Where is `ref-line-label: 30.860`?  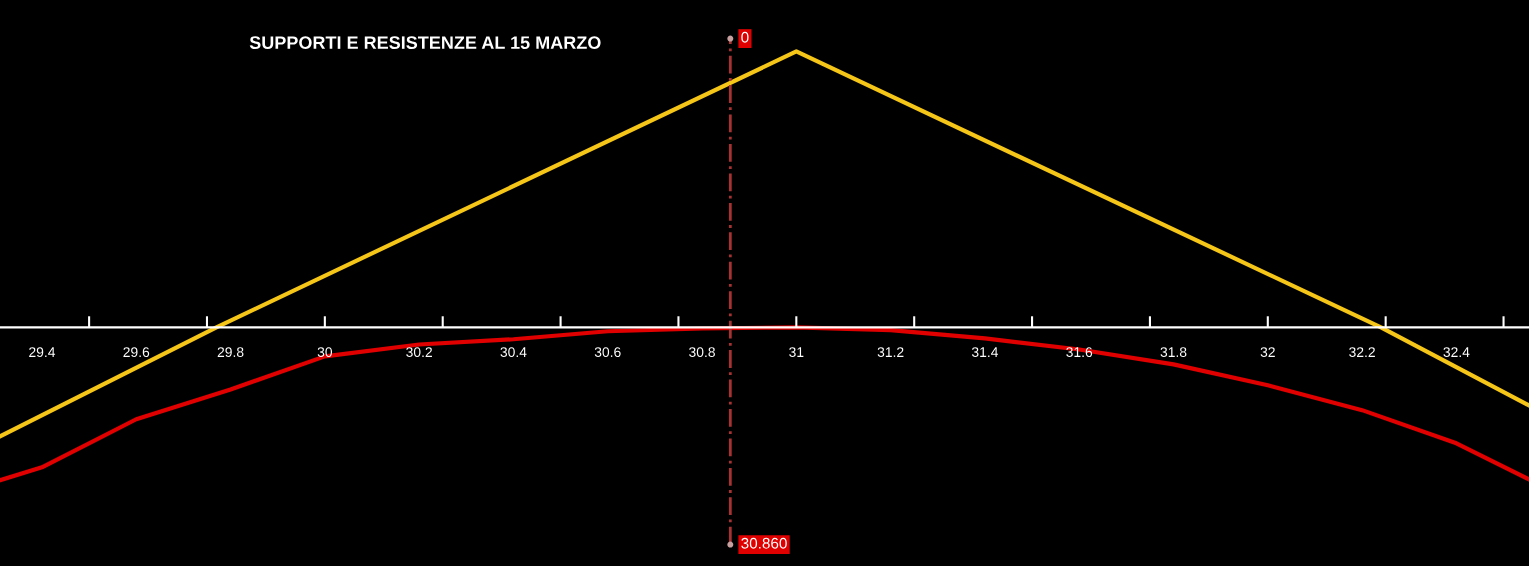 ref-line-label: 30.860 is located at coordinates (764, 543).